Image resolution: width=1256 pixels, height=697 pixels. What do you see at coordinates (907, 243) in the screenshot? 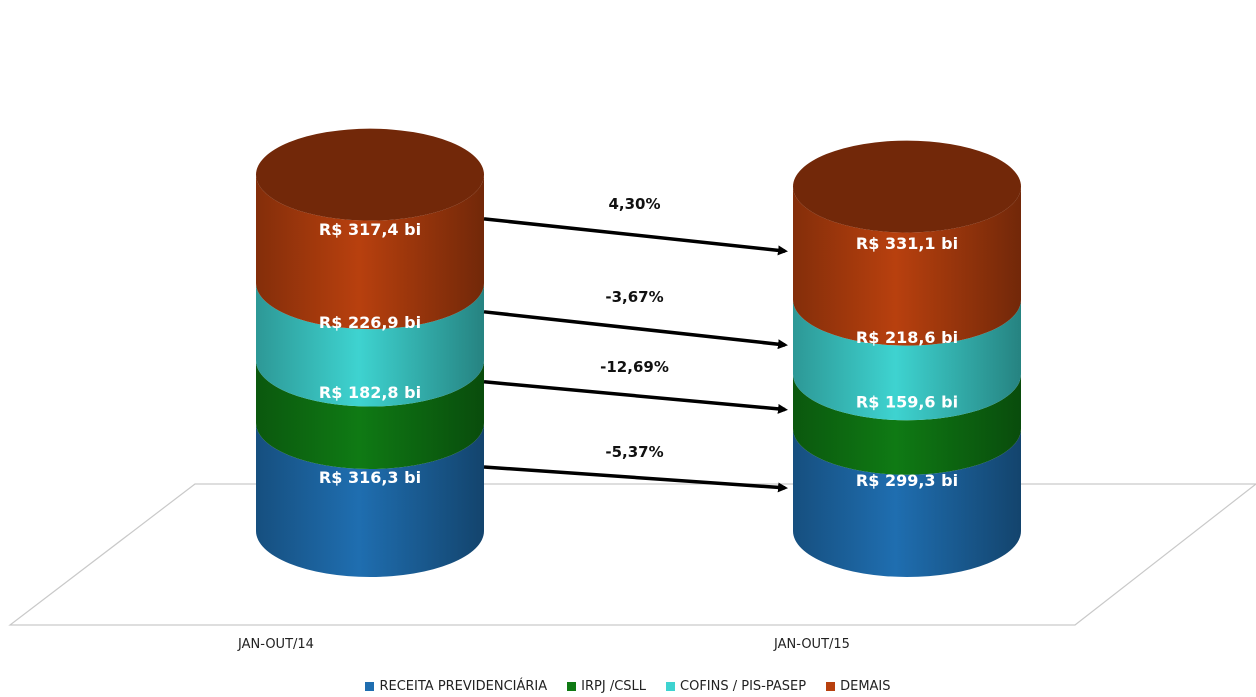
I see `segment-value-label: R$ 331,1 bi` at bounding box center [907, 243].